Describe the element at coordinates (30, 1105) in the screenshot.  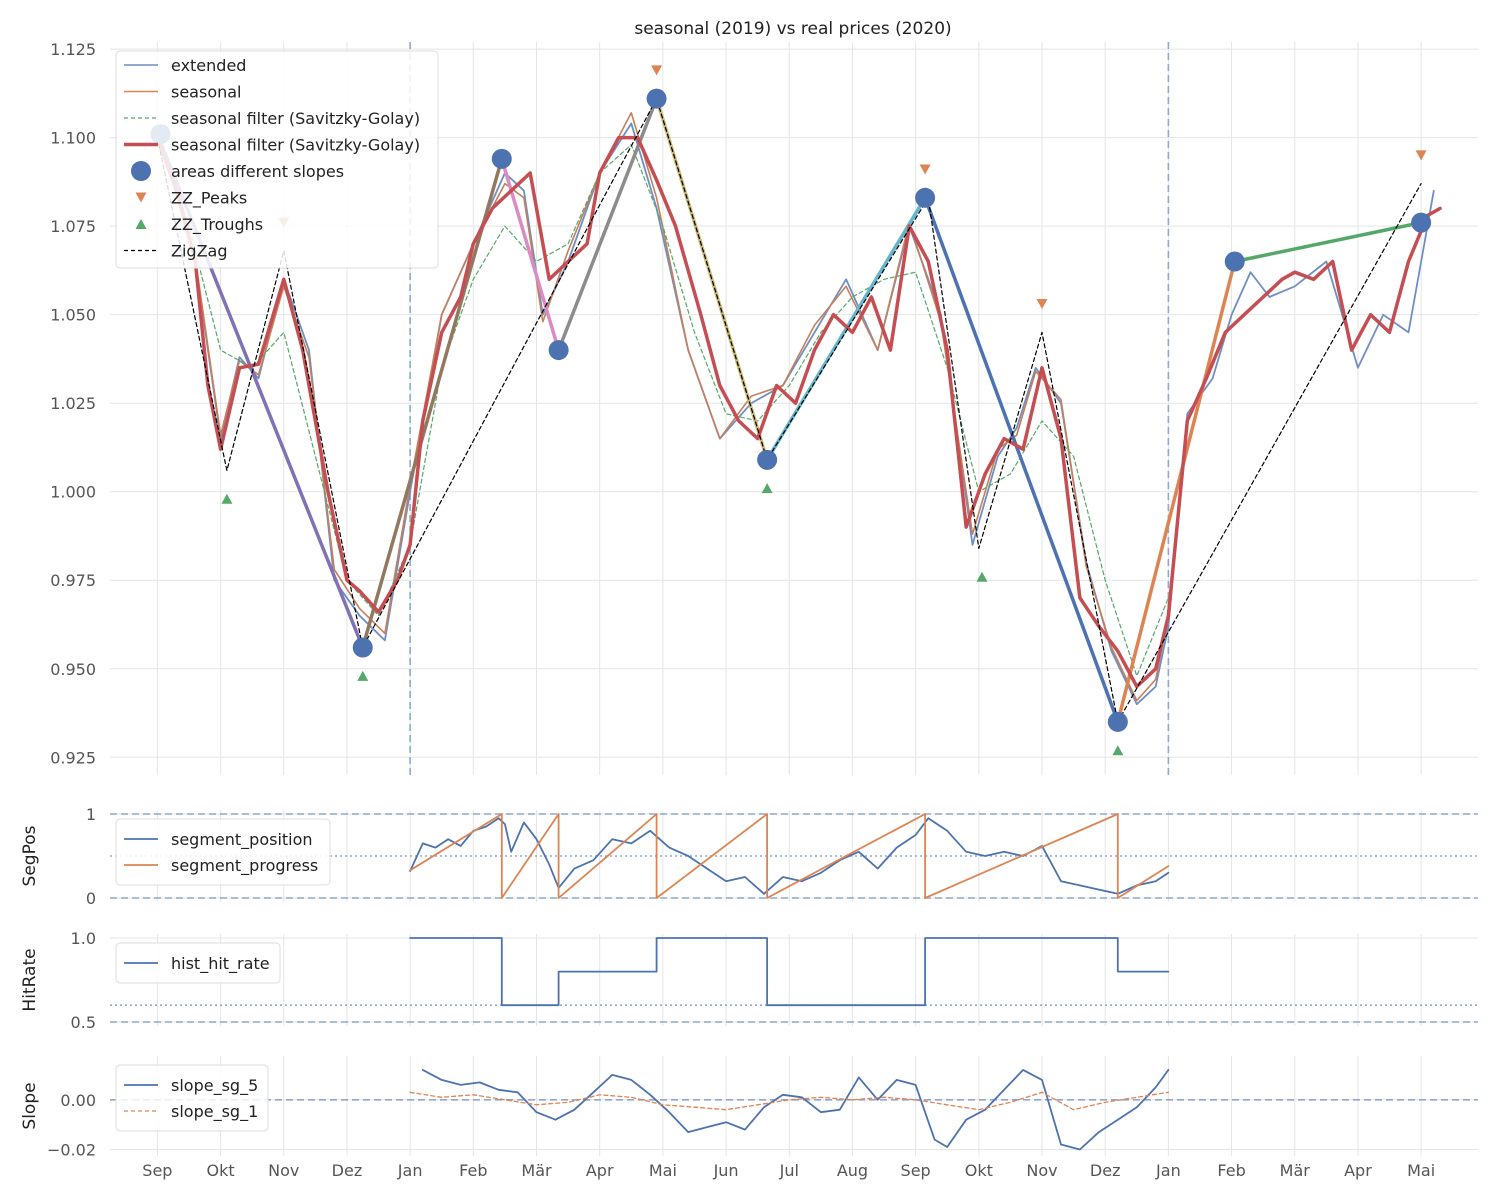
I see `slope-ylabel: Slope` at that location.